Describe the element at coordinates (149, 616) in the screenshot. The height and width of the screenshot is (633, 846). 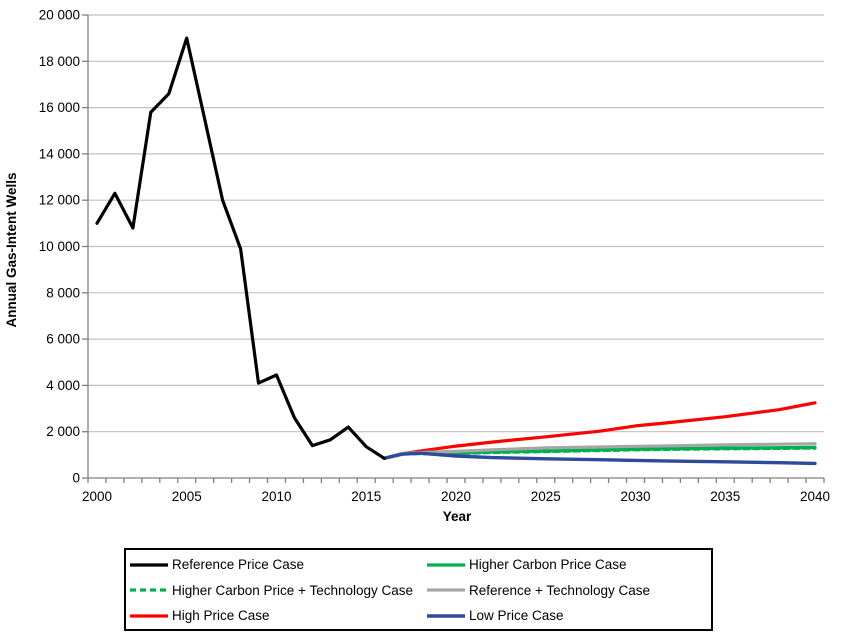
I see `legend-swatch-high-price` at that location.